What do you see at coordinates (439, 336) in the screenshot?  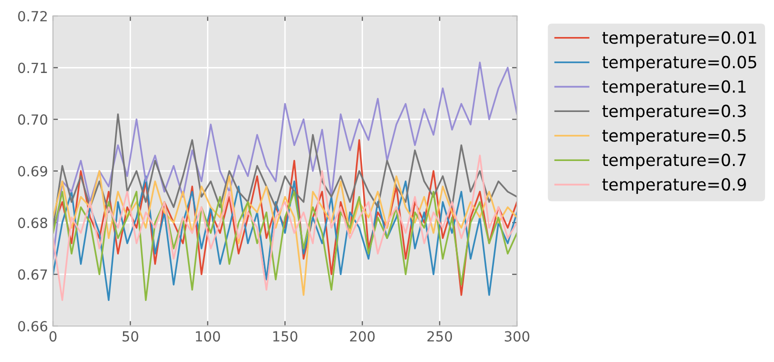 I see `x-tick-label: 250` at bounding box center [439, 336].